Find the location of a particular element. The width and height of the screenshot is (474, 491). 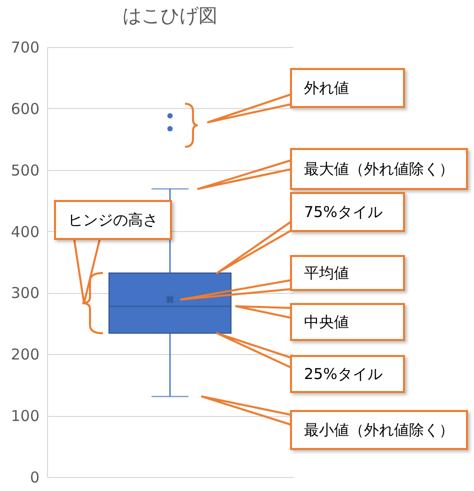

callout-box: 最大値（外れ値除く） is located at coordinates (379, 169).